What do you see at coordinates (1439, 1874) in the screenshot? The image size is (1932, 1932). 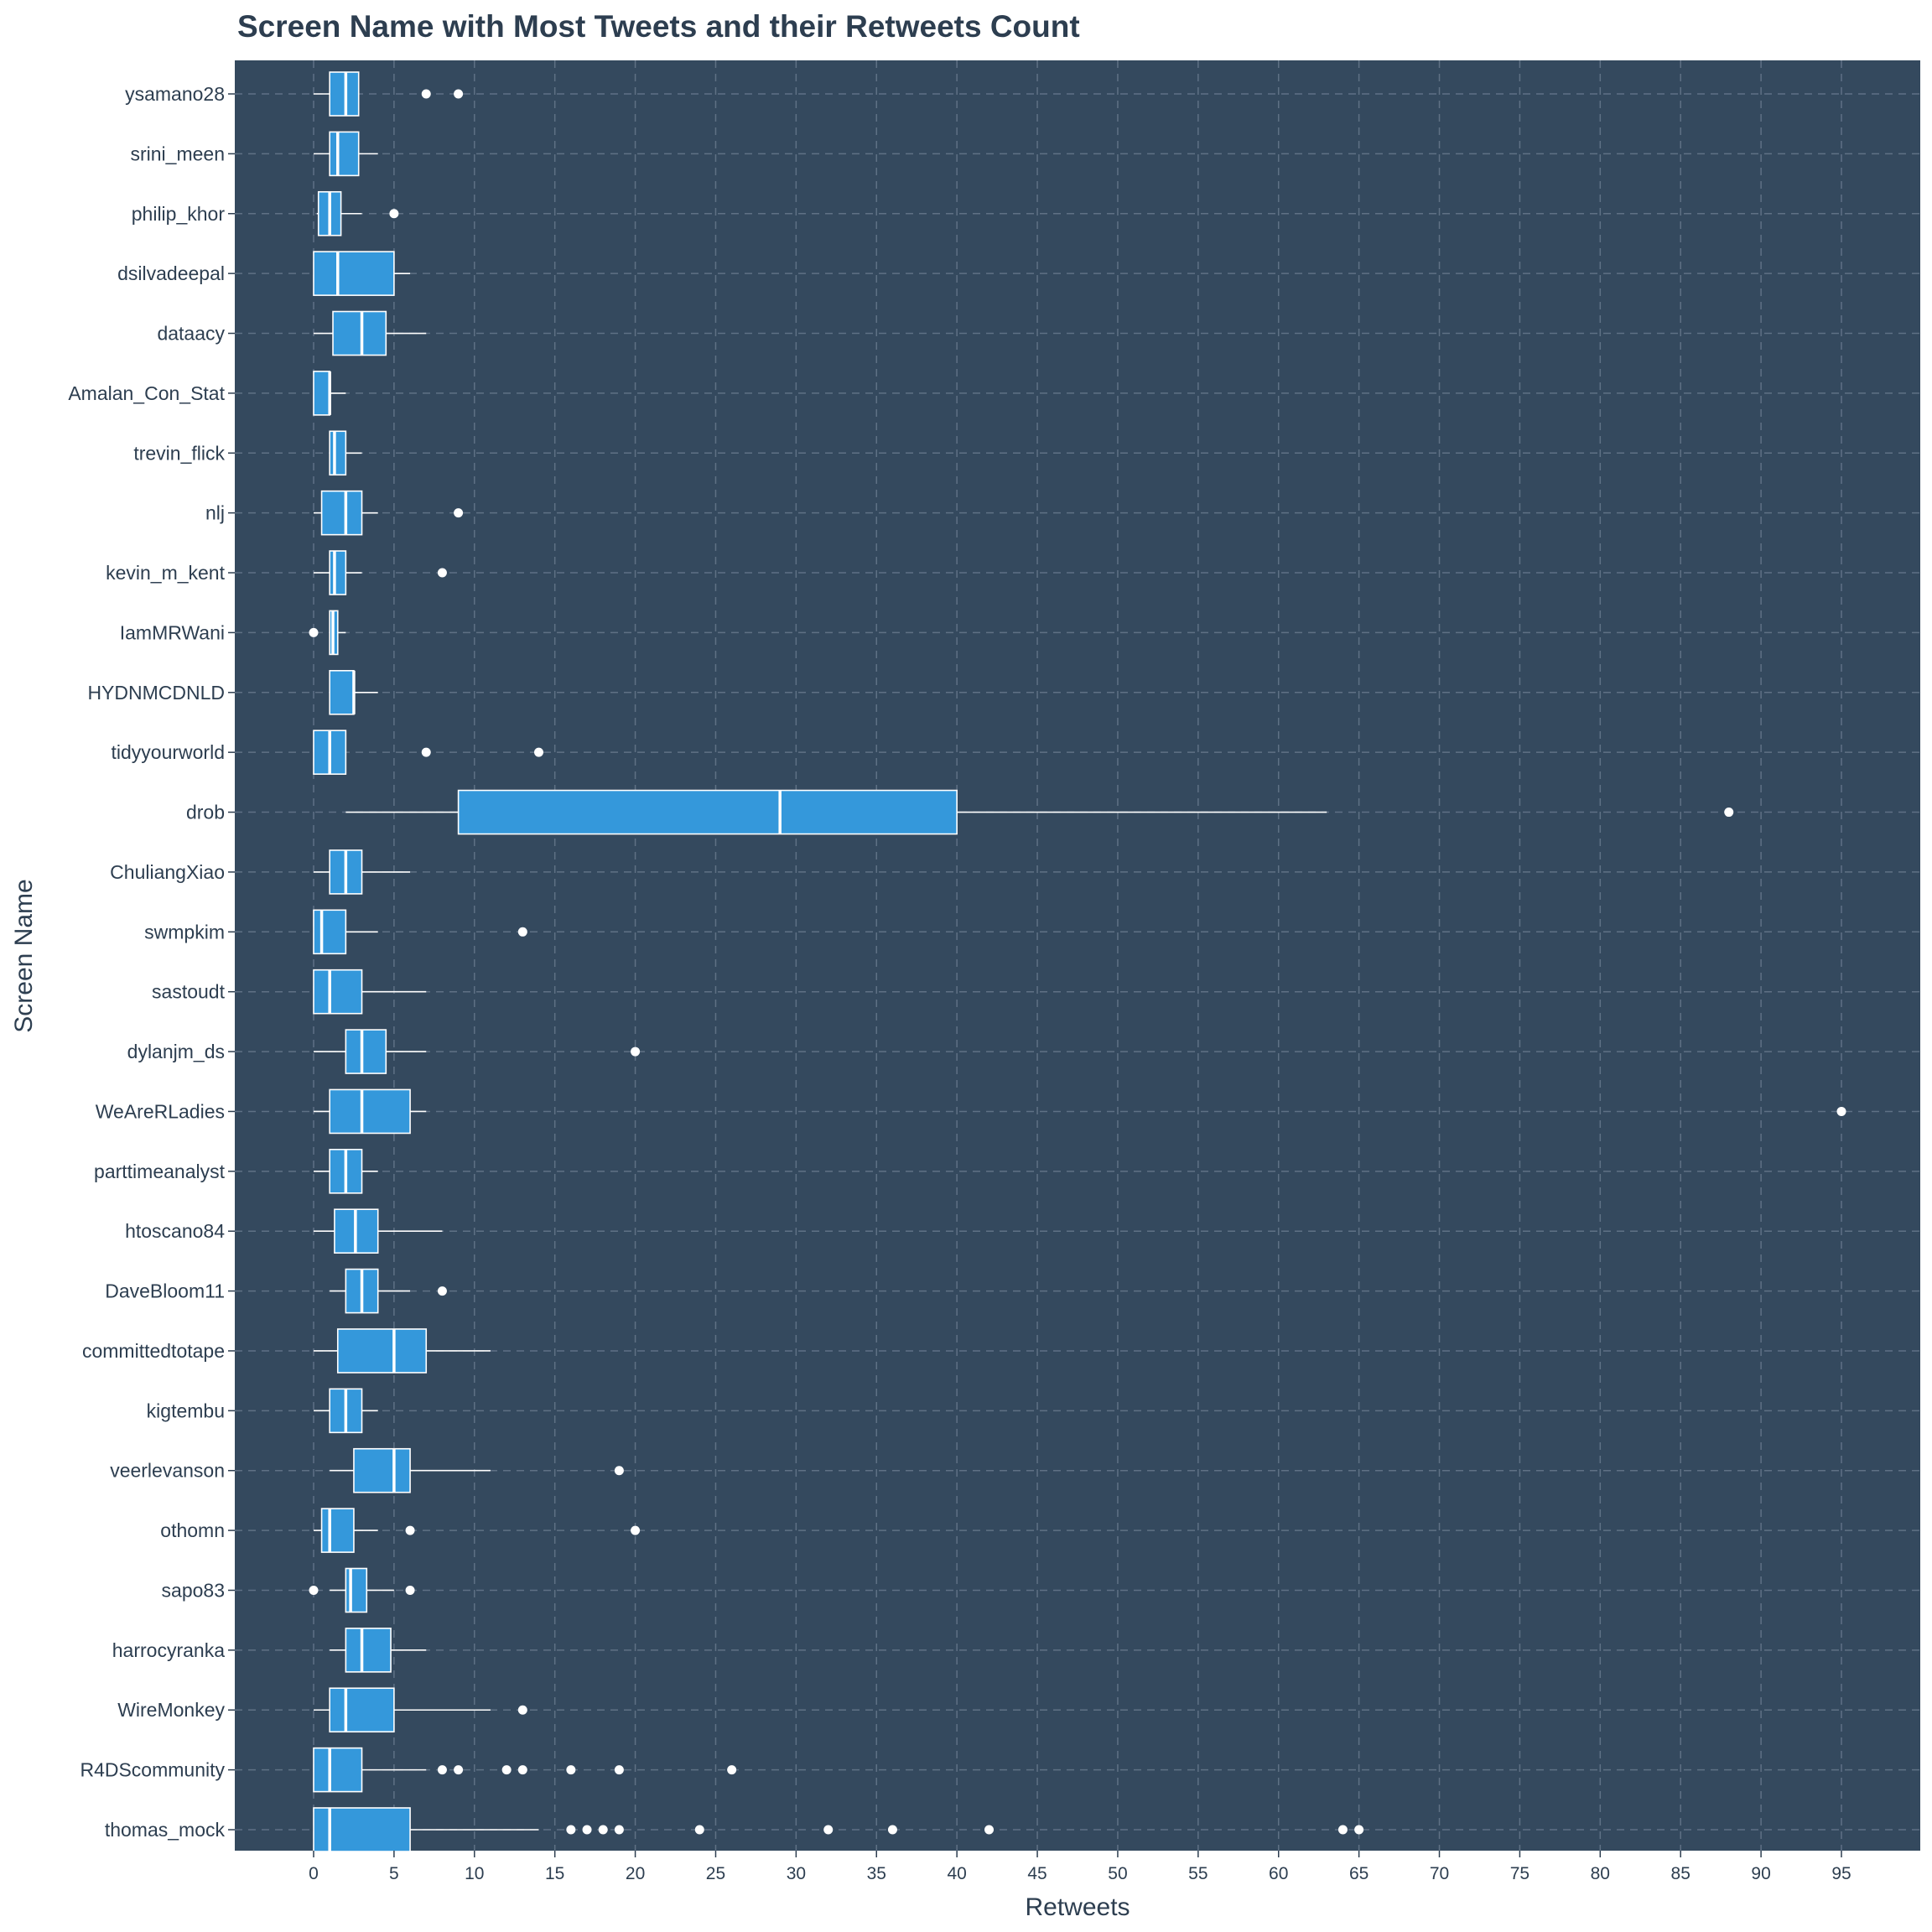 I see `x-tick-label: 70` at bounding box center [1439, 1874].